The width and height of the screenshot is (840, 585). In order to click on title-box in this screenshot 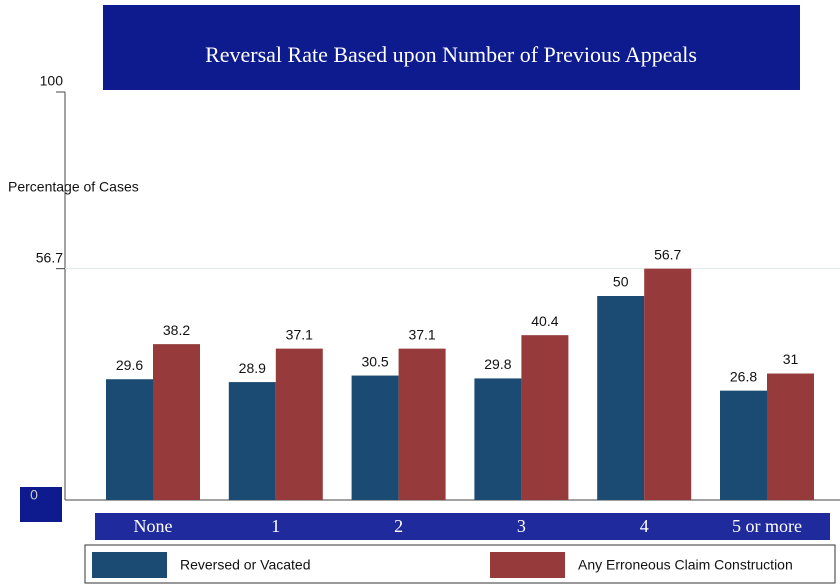, I will do `click(451, 47)`.